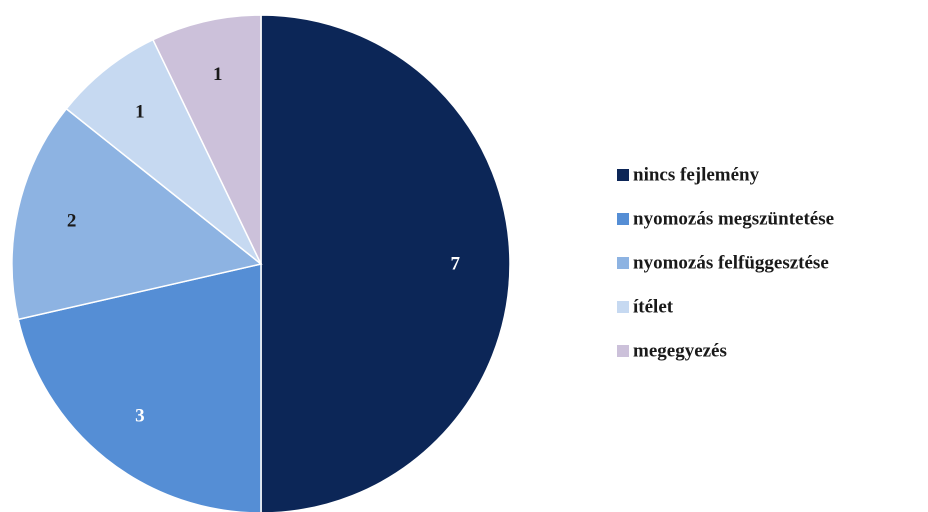 This screenshot has width=928, height=512. Describe the element at coordinates (206, 139) in the screenshot. I see `pie-slice-megegyezes` at that location.